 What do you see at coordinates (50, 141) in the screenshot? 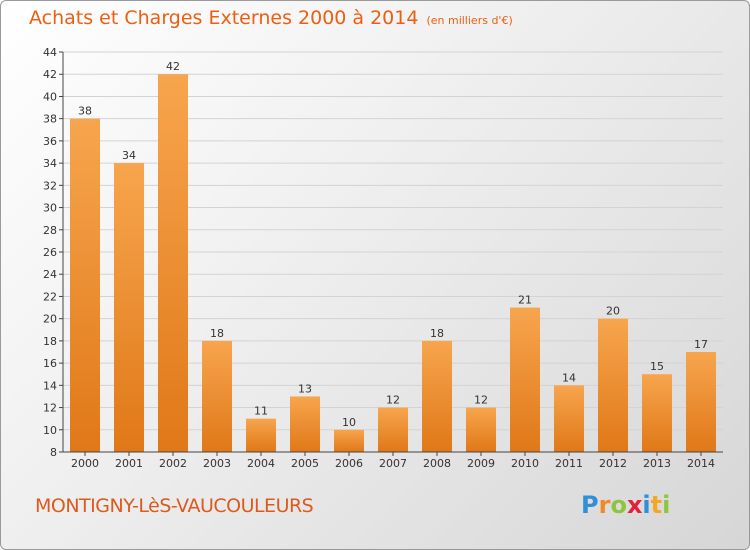
I see `y-tick-label: 36` at bounding box center [50, 141].